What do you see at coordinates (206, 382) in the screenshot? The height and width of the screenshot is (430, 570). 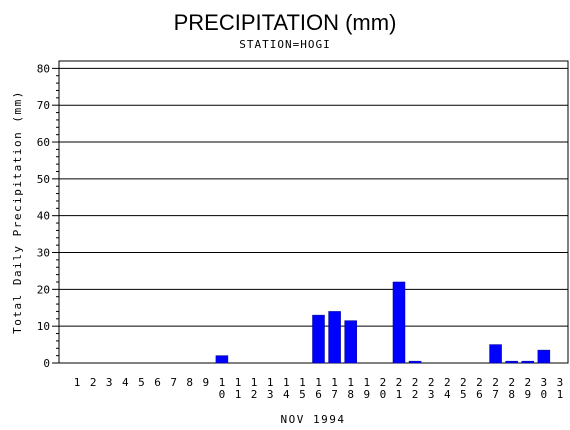 I see `x-tick-label: 9` at bounding box center [206, 382].